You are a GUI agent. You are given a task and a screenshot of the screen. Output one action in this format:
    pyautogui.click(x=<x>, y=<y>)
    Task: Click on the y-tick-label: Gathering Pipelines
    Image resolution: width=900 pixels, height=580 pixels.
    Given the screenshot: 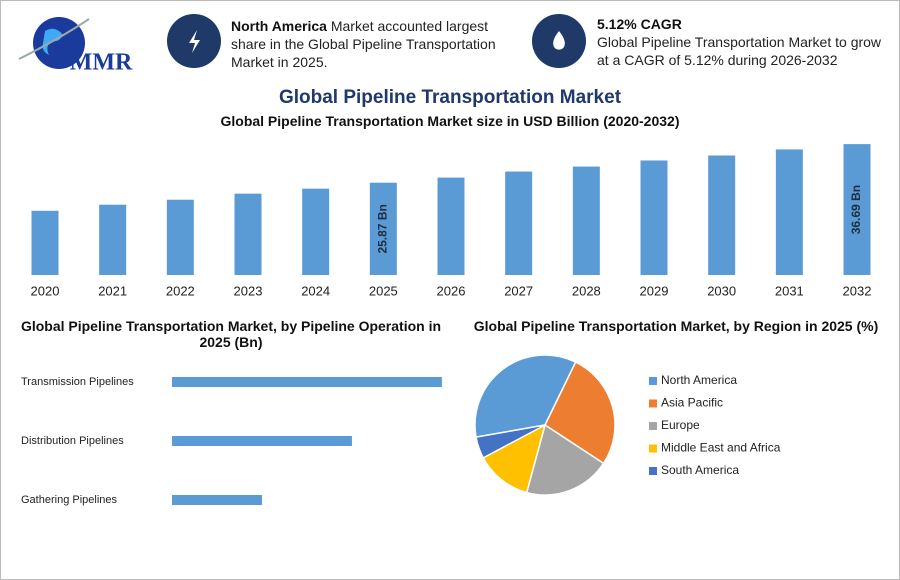 What is the action you would take?
    pyautogui.click(x=69, y=500)
    